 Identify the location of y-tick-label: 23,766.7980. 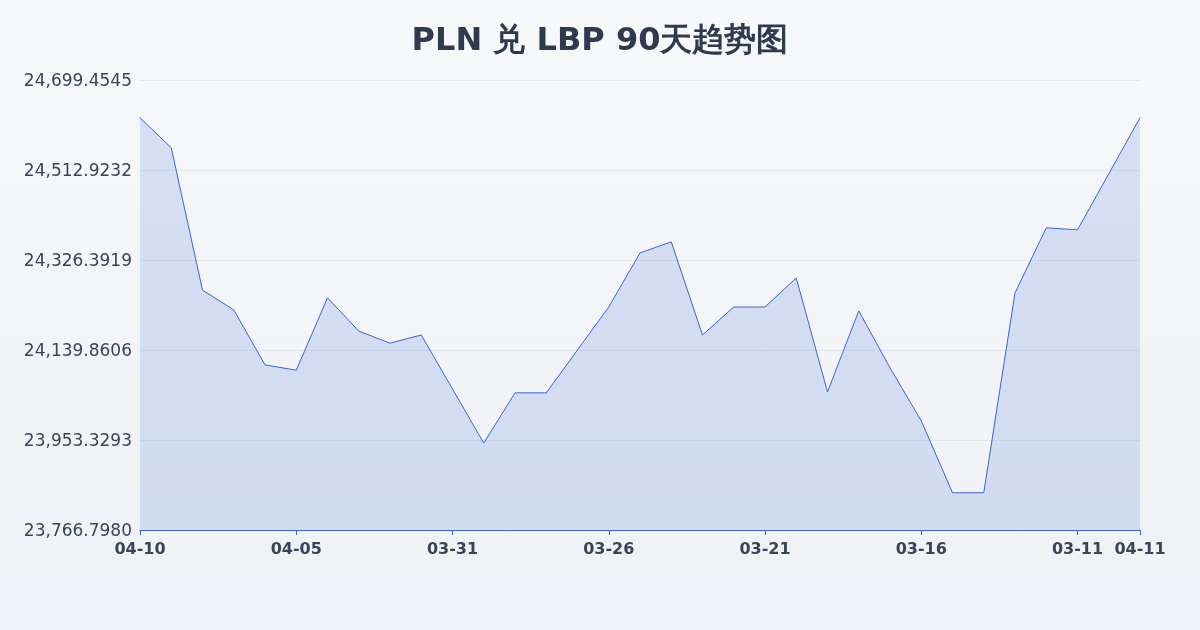
(77, 530).